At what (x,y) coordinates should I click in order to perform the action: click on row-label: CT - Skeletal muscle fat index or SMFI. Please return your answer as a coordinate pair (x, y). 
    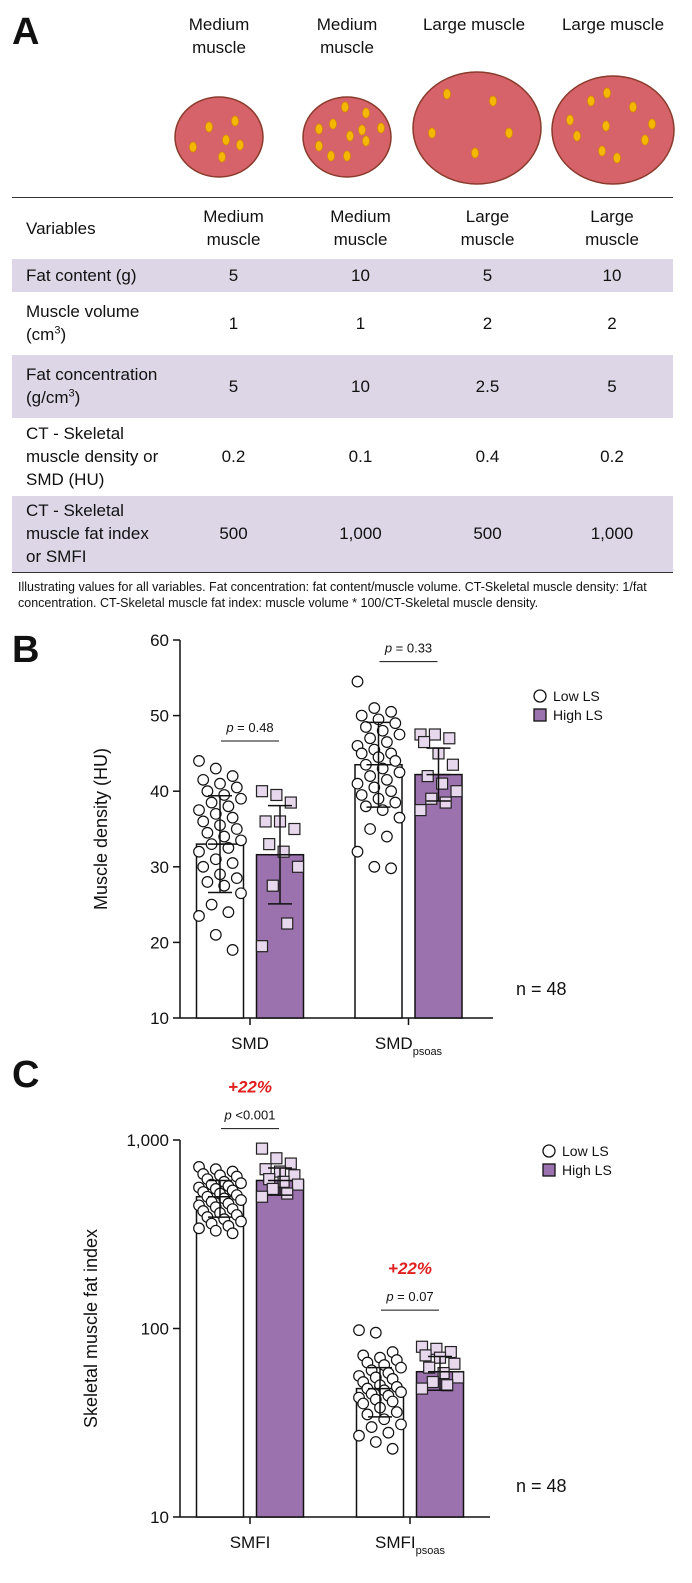
    Looking at the image, I should click on (91, 534).